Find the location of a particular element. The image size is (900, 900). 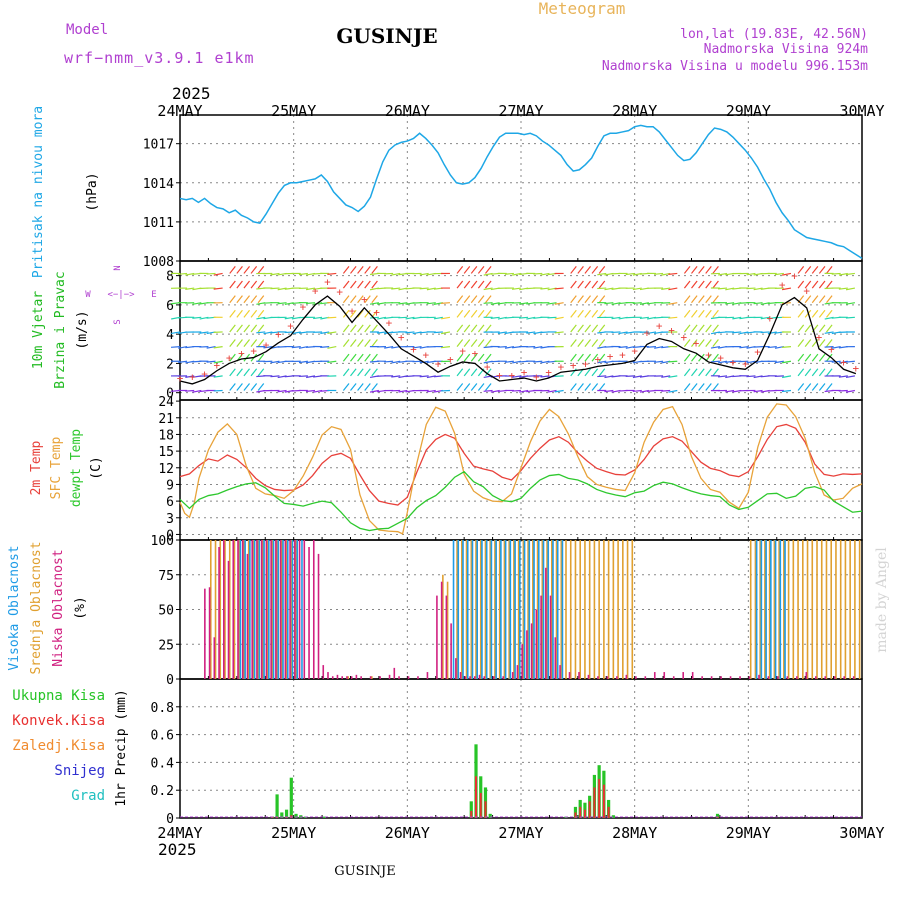

y-tick-label: 12 is located at coordinates (166, 469).